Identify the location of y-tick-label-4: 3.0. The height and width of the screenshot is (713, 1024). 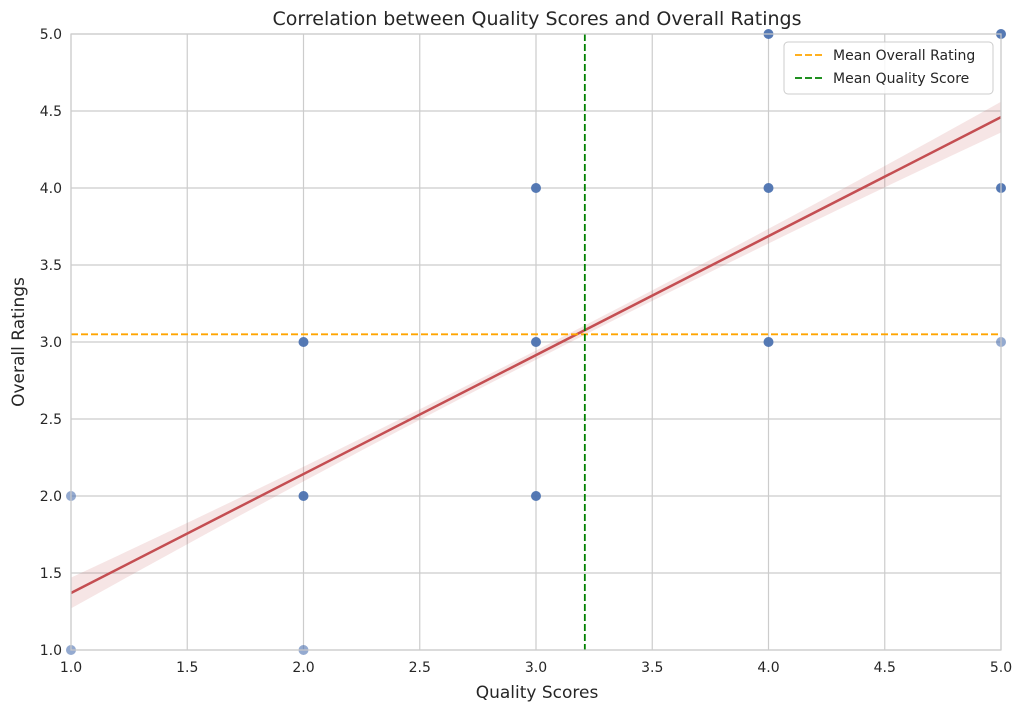
(51, 343).